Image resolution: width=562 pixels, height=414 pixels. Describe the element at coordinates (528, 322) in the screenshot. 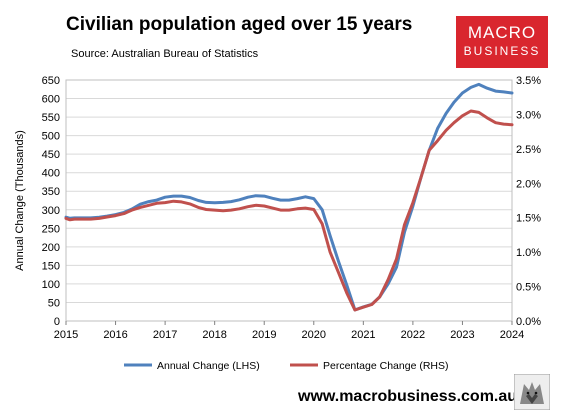

I see `y-right-tick-label: 0.0%` at that location.